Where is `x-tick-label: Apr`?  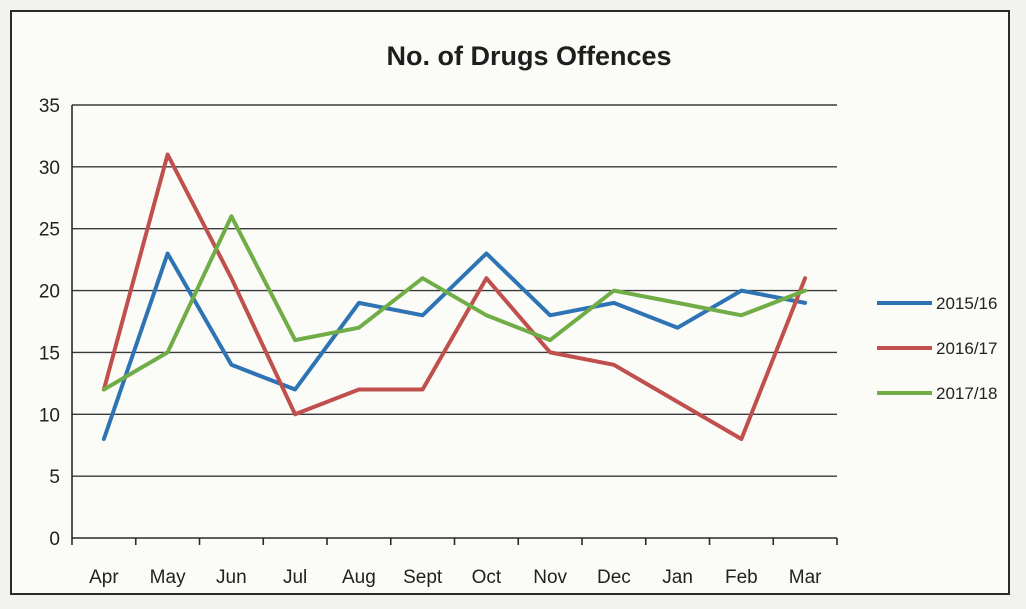
x-tick-label: Apr is located at coordinates (104, 577).